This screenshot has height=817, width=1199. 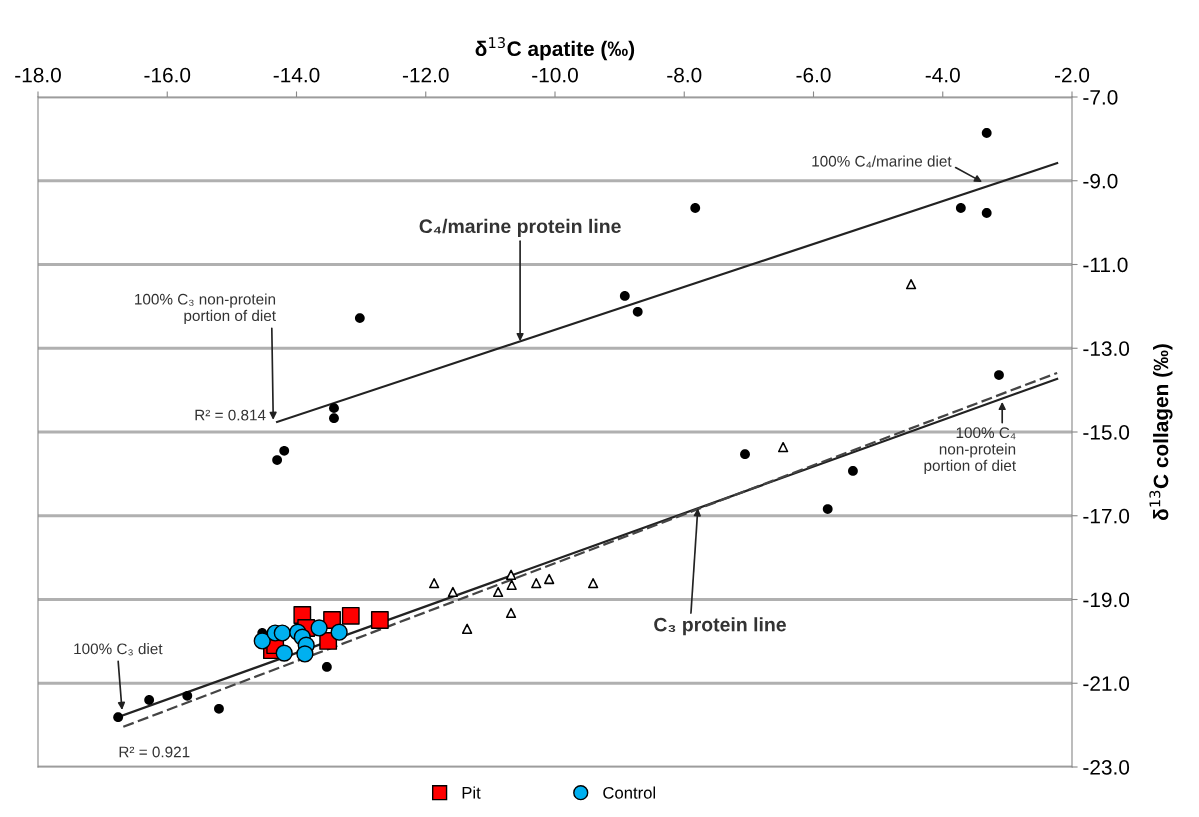 What do you see at coordinates (942, 75) in the screenshot?
I see `x-tick-label: -4.0` at bounding box center [942, 75].